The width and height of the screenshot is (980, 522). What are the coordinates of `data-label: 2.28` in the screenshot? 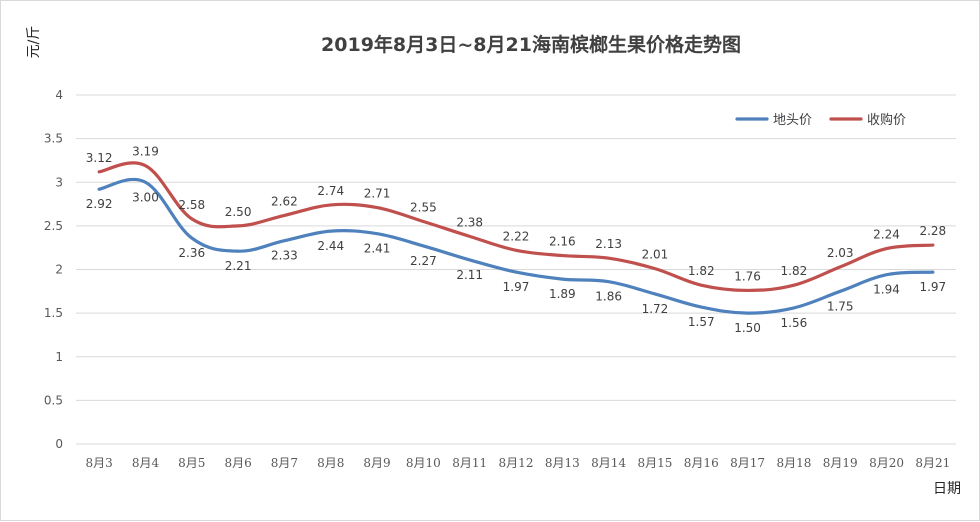 It's located at (932, 231).